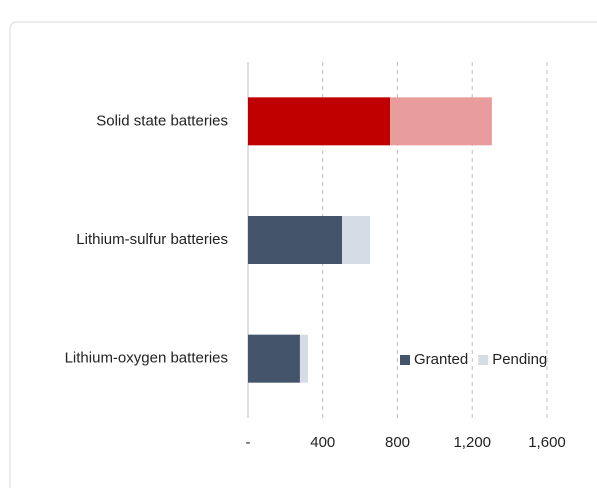 The image size is (597, 488). What do you see at coordinates (152, 239) in the screenshot?
I see `y-tick-label: Lithium-sulfur batteries` at bounding box center [152, 239].